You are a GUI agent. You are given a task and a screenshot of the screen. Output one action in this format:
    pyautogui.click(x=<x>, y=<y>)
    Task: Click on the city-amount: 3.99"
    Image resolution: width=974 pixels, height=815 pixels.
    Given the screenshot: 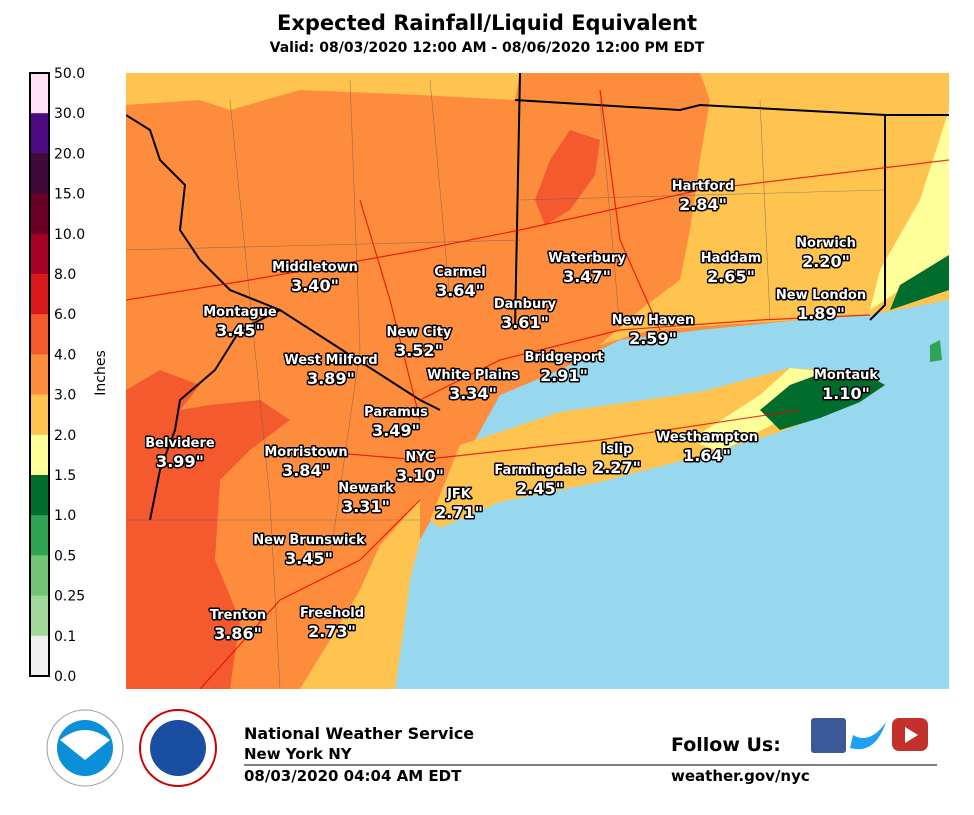 What is the action you would take?
    pyautogui.click(x=180, y=461)
    